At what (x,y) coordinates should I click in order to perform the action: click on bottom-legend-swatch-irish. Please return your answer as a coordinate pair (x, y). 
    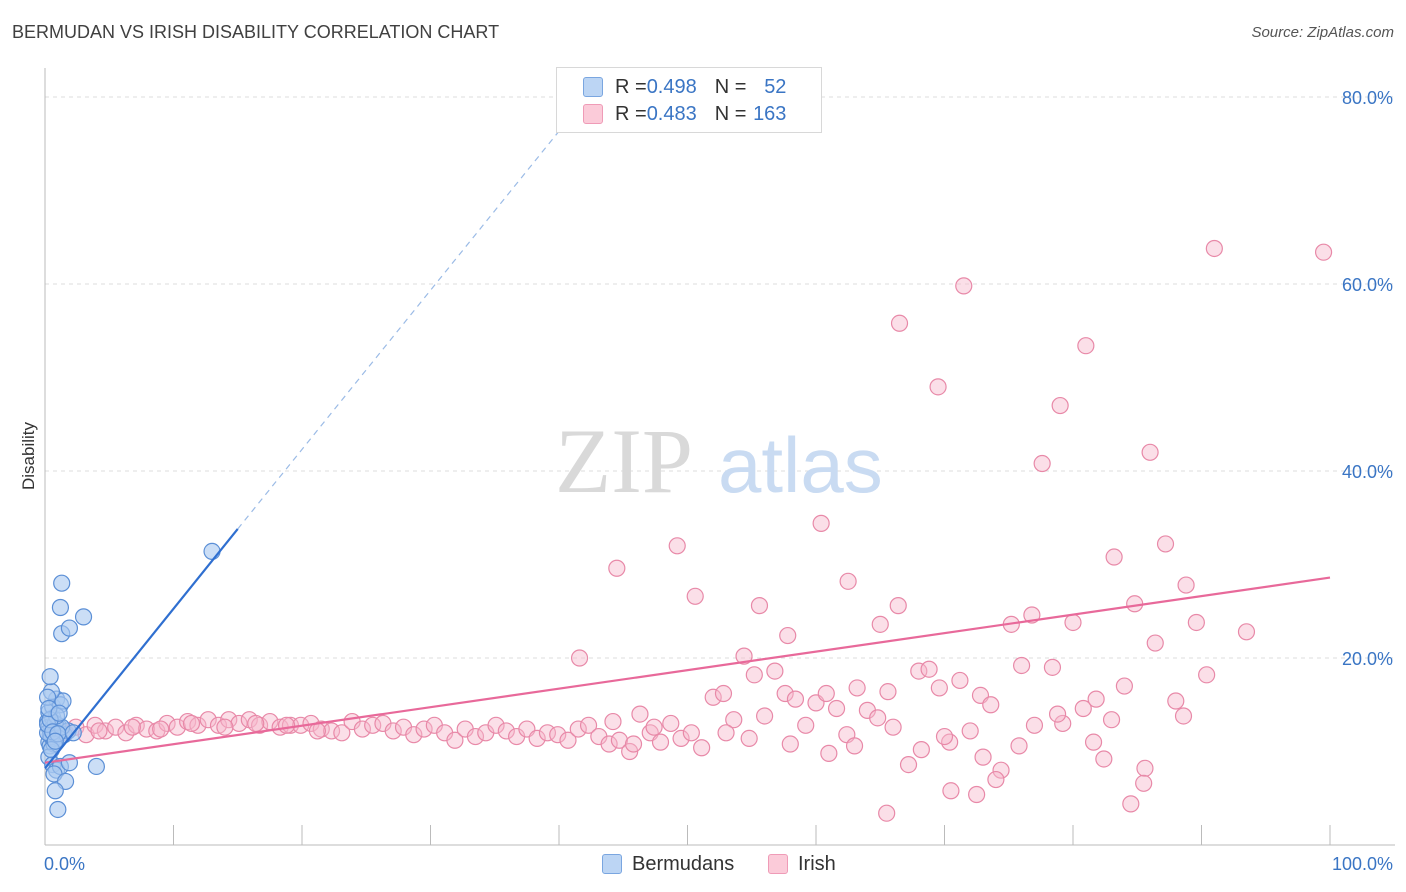
    Looking at the image, I should click on (778, 864).